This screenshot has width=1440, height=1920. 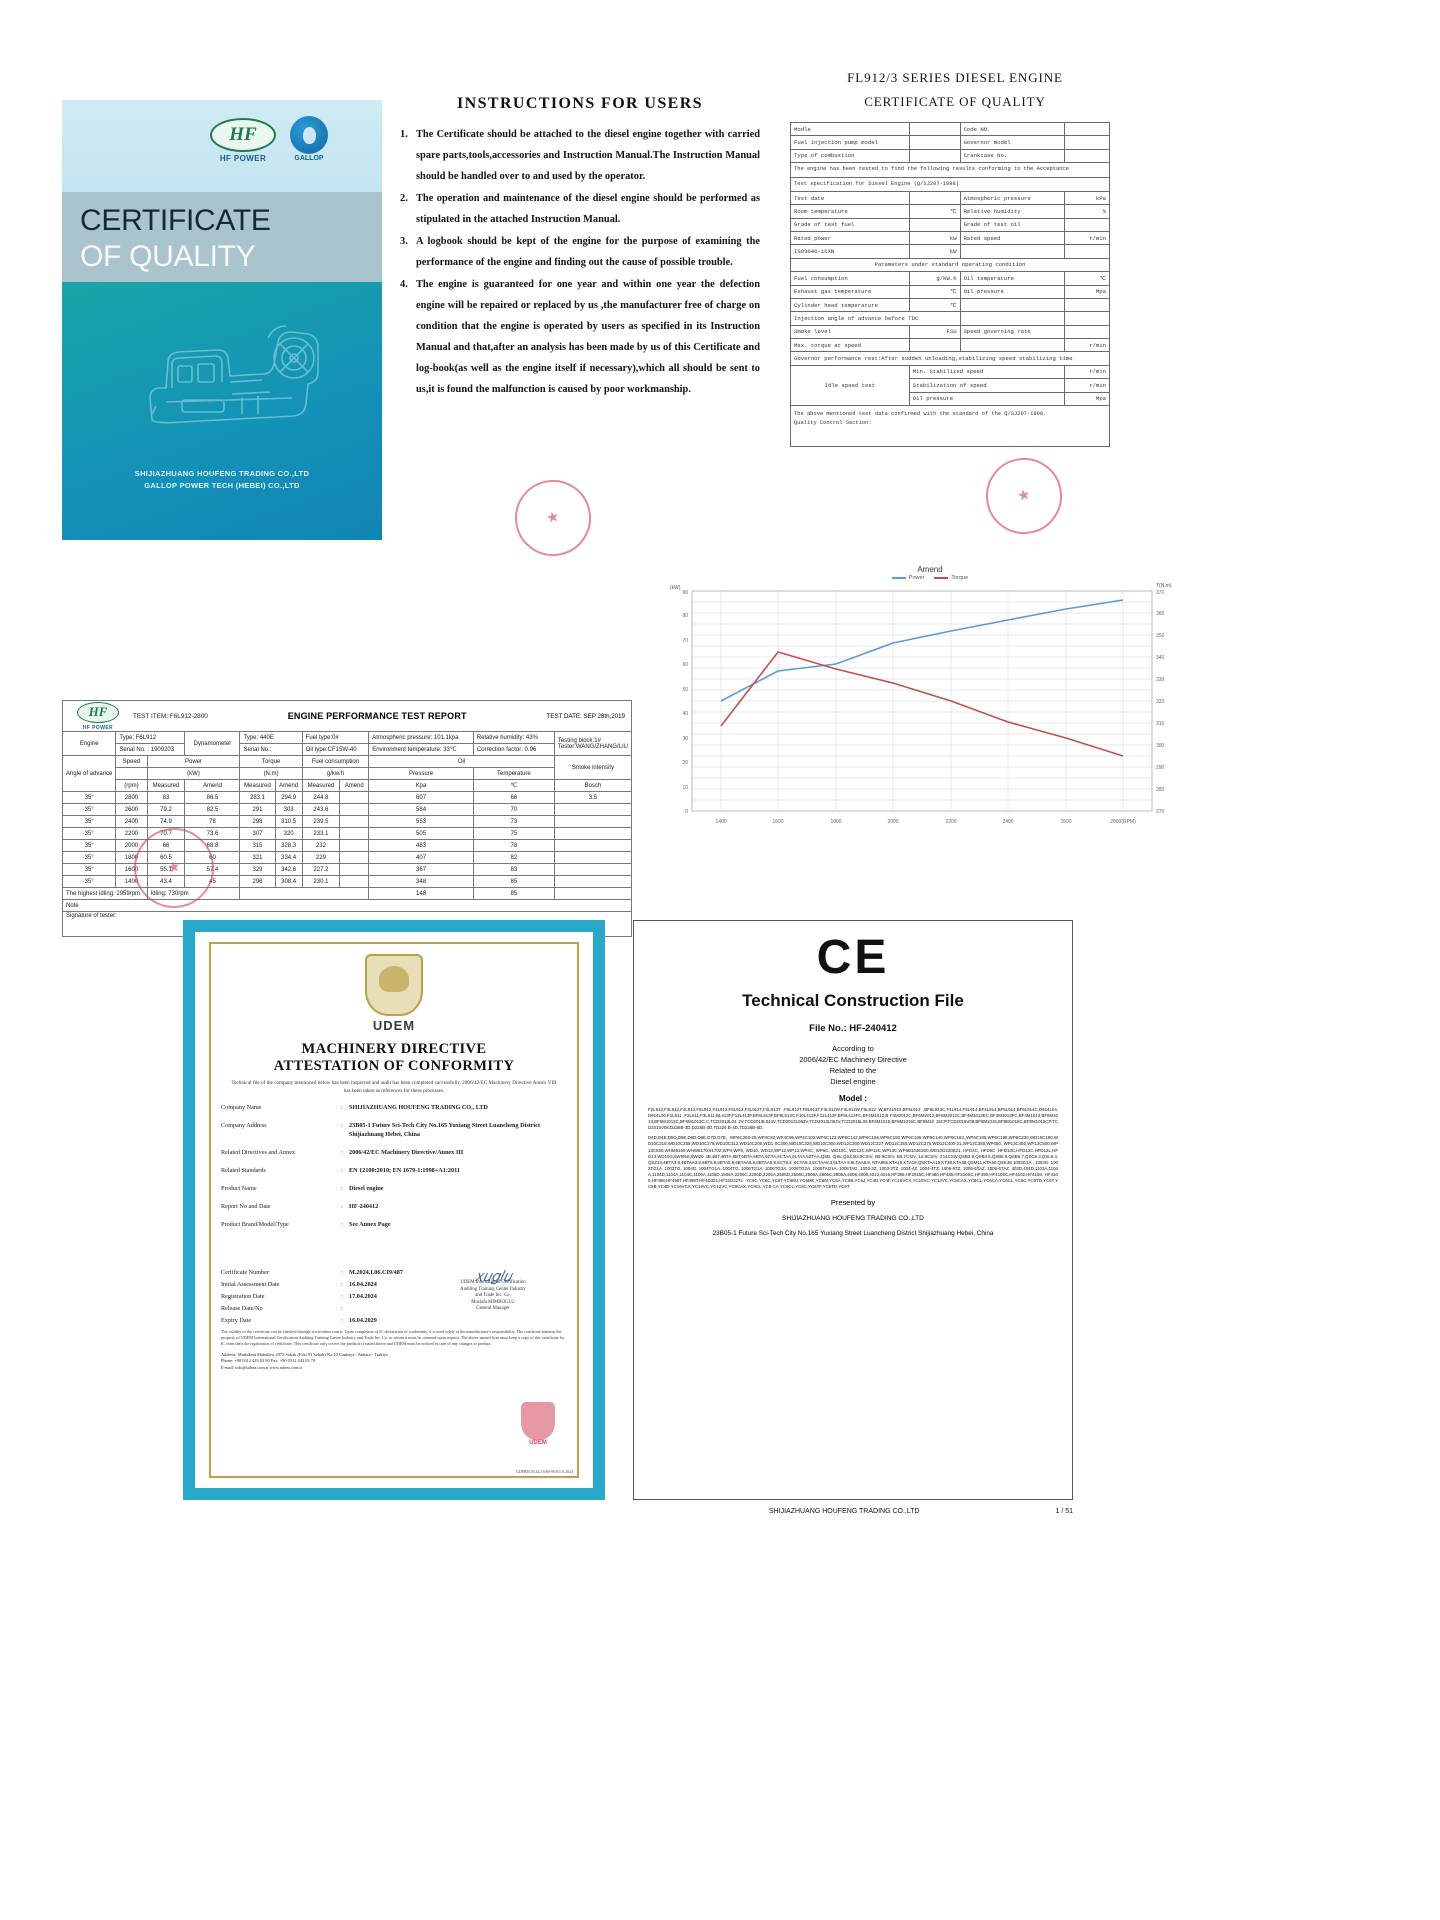 What do you see at coordinates (461, 761) in the screenshot?
I see `header-oil: Oil` at bounding box center [461, 761].